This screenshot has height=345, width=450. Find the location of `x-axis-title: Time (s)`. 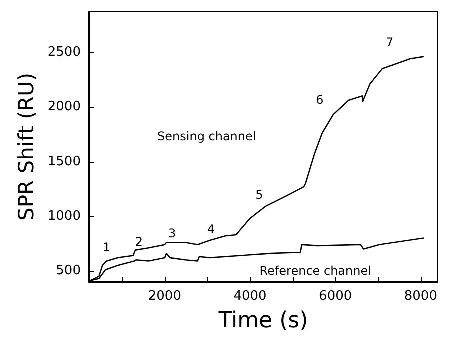

x-axis-title: Time (s) is located at coordinates (263, 321).